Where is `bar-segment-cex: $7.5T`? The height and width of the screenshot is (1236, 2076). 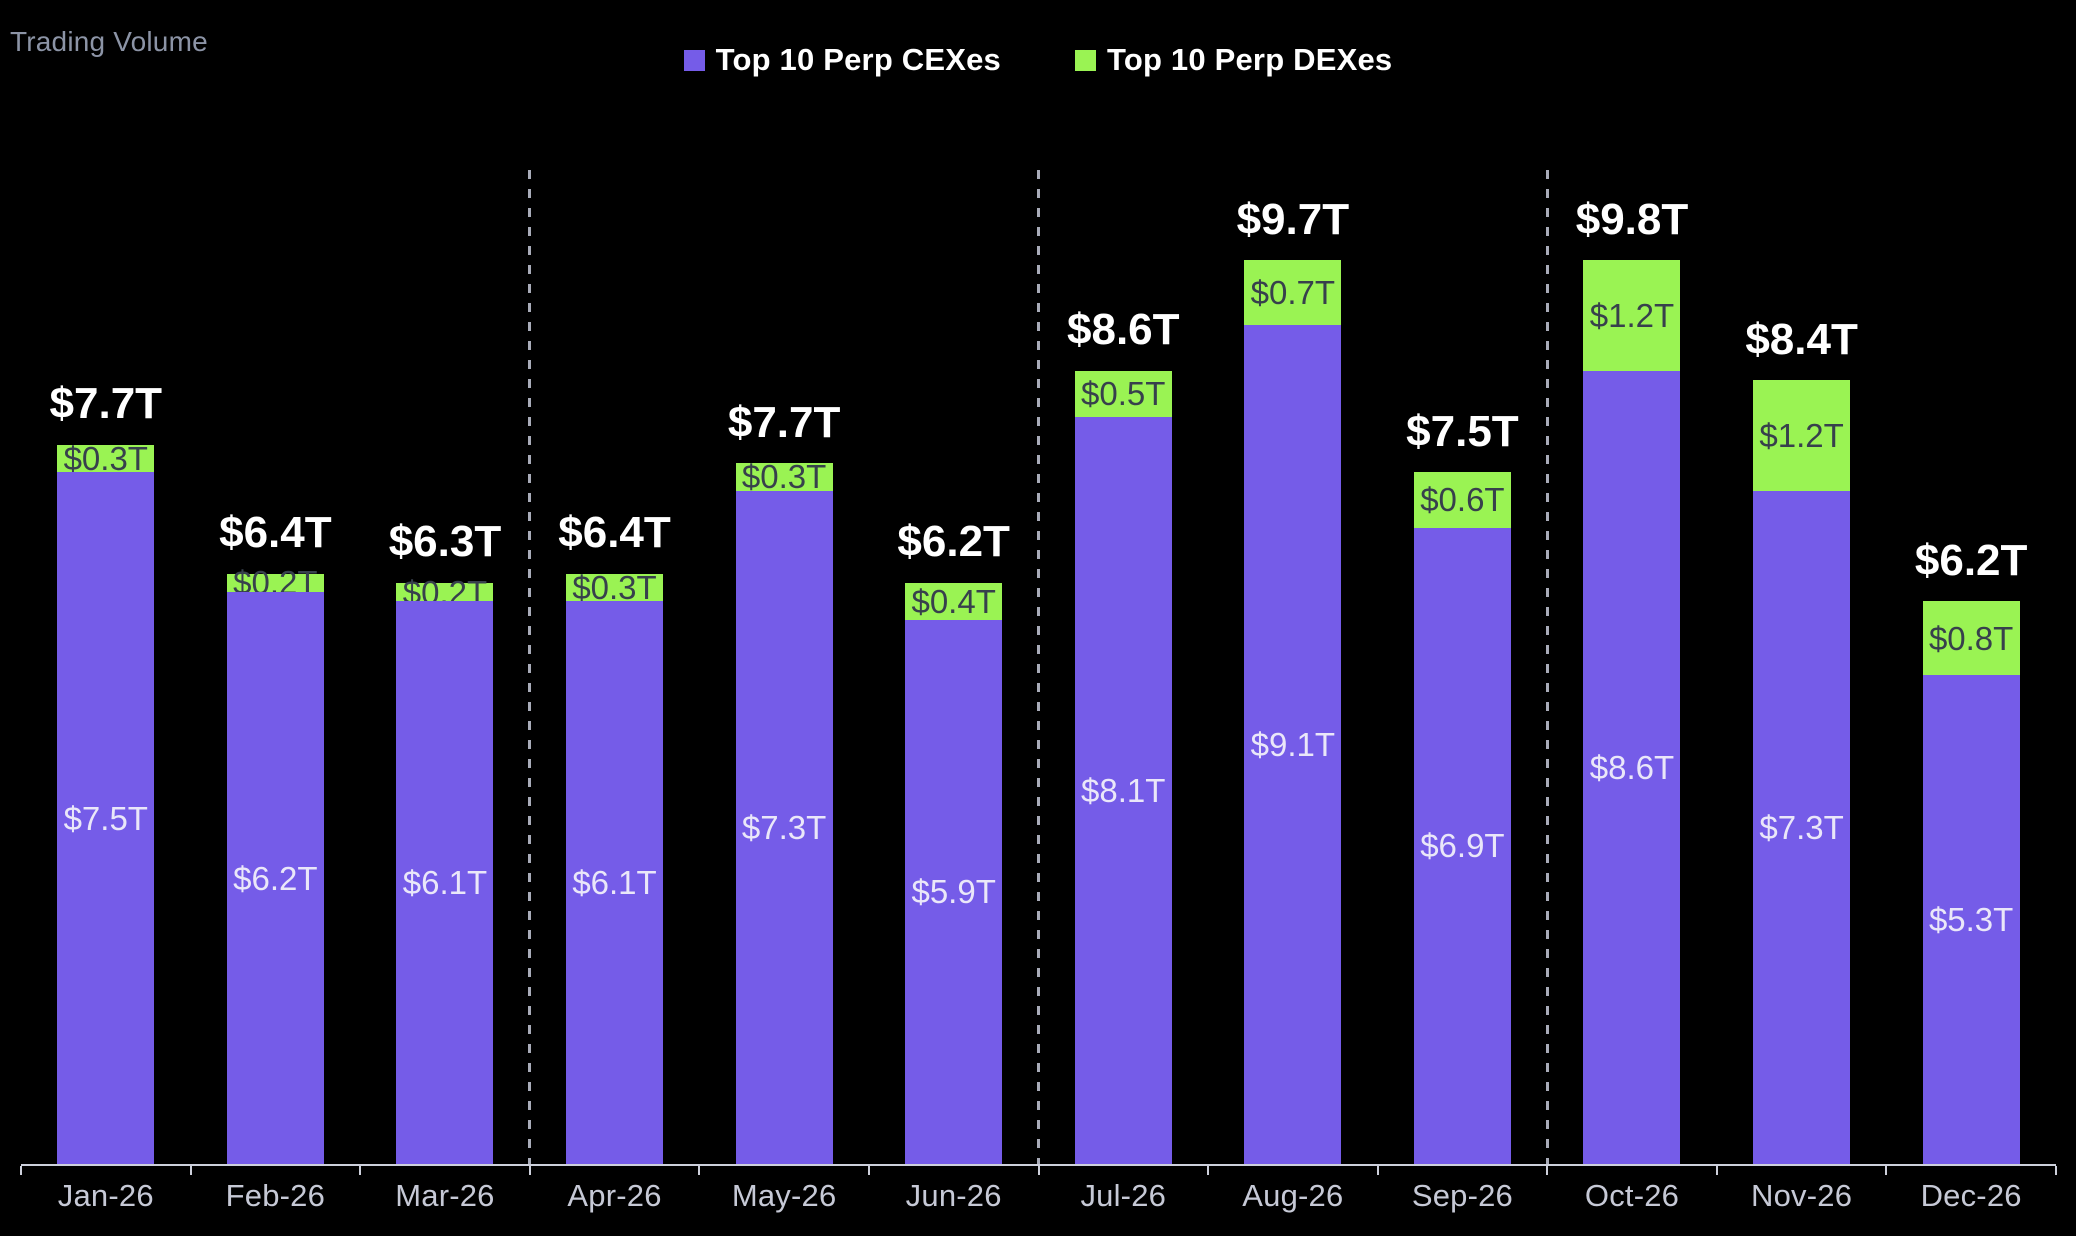 bar-segment-cex: $7.5T is located at coordinates (106, 818).